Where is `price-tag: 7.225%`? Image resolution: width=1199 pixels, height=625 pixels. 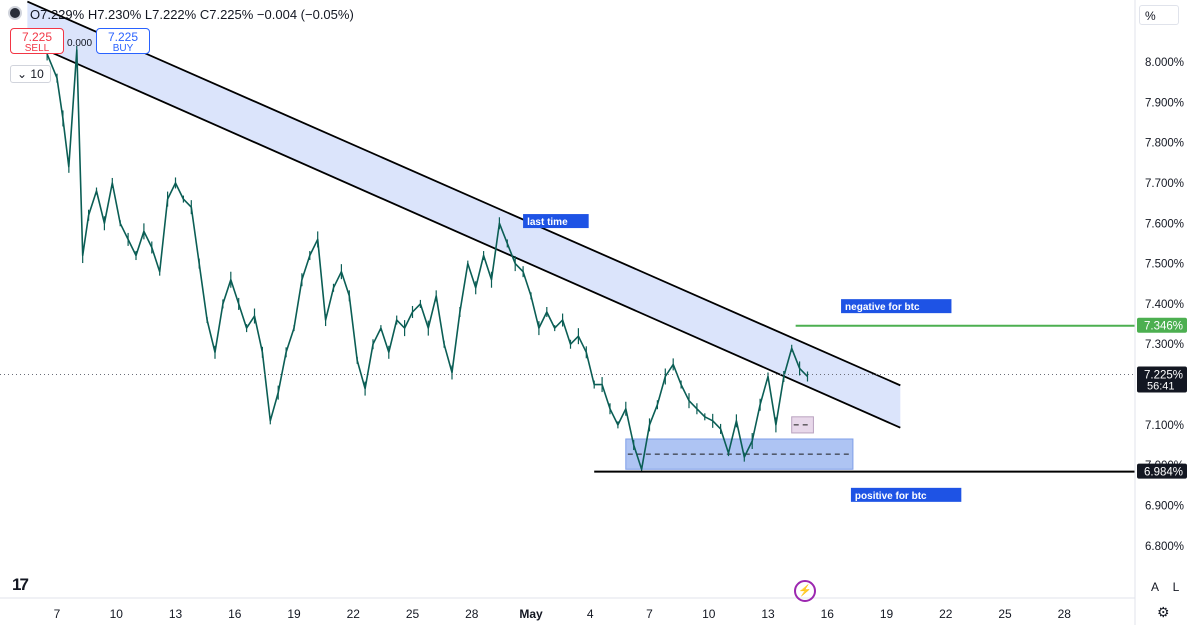
price-tag: 7.225% is located at coordinates (1163, 375).